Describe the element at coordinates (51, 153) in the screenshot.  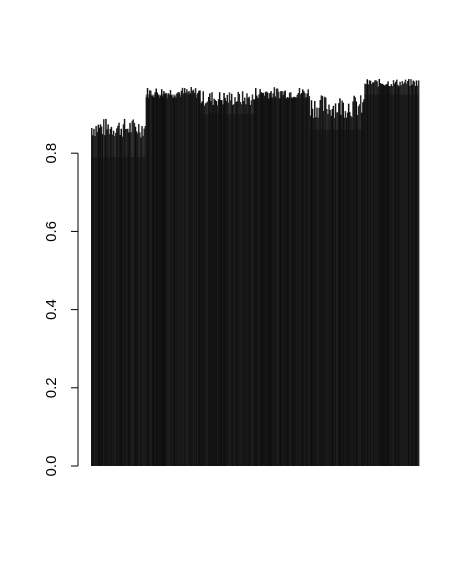
I see `y-tick-label: 0.8` at that location.